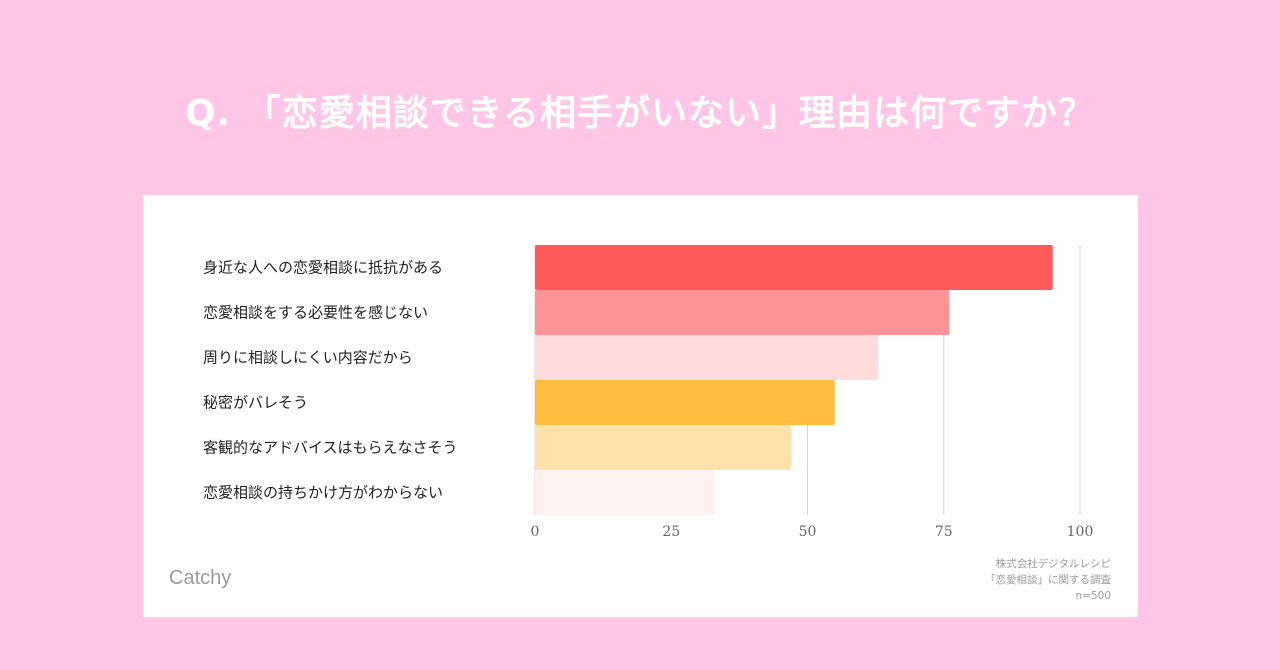  I want to click on tick-label: 0, so click(535, 532).